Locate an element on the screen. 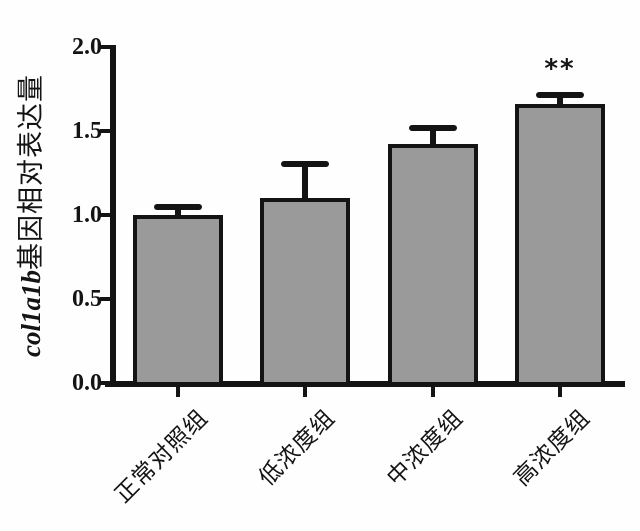 The height and width of the screenshot is (531, 640). x-axis-label: 中浓度组 is located at coordinates (425, 447).